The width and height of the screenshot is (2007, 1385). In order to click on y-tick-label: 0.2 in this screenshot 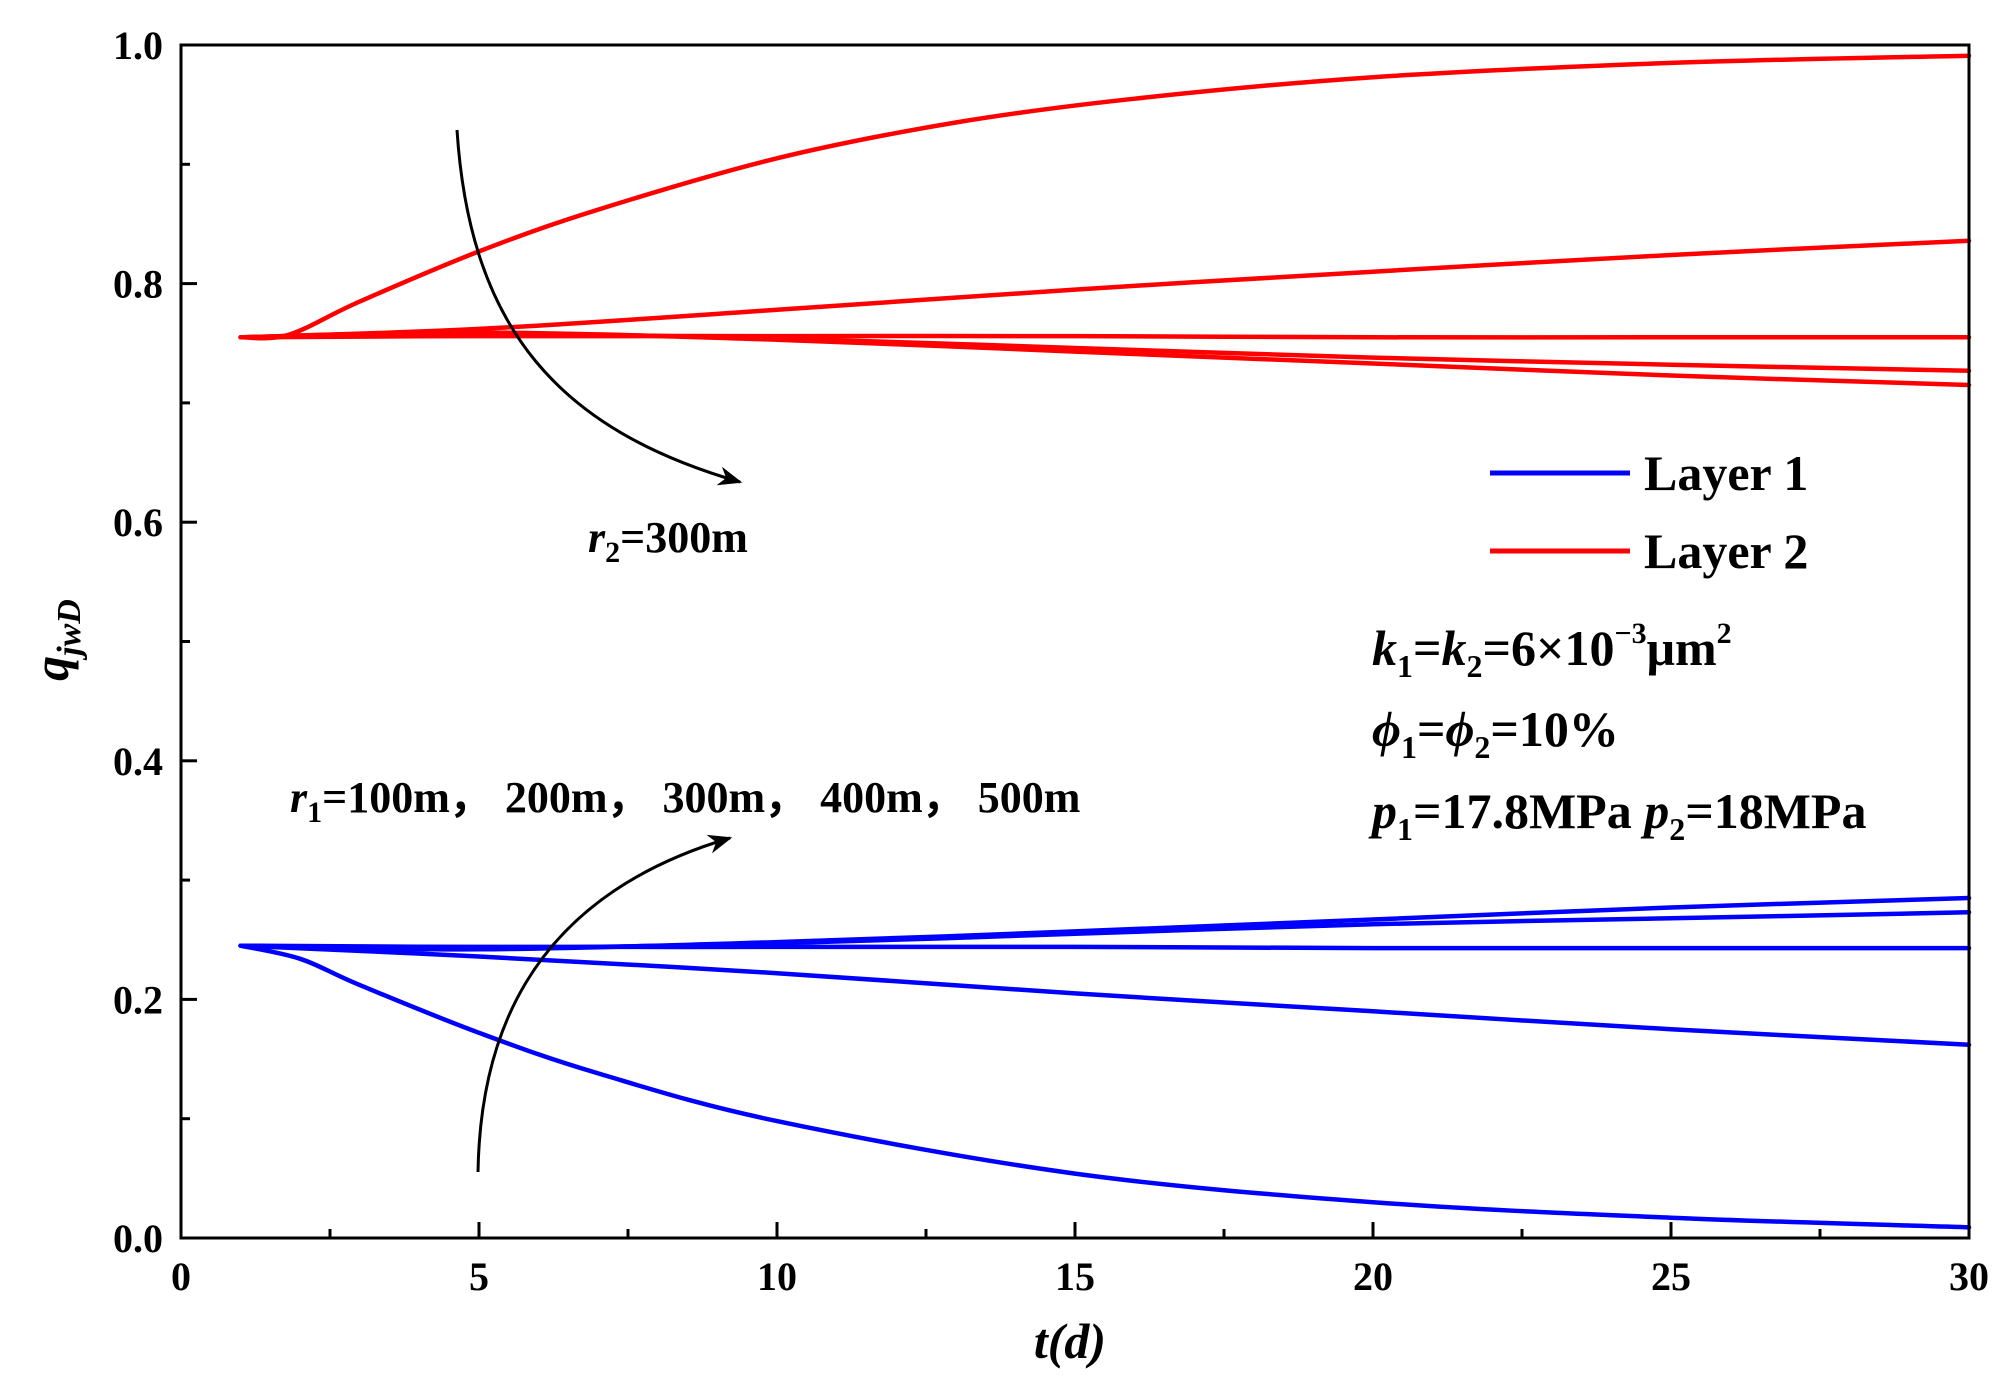, I will do `click(138, 999)`.